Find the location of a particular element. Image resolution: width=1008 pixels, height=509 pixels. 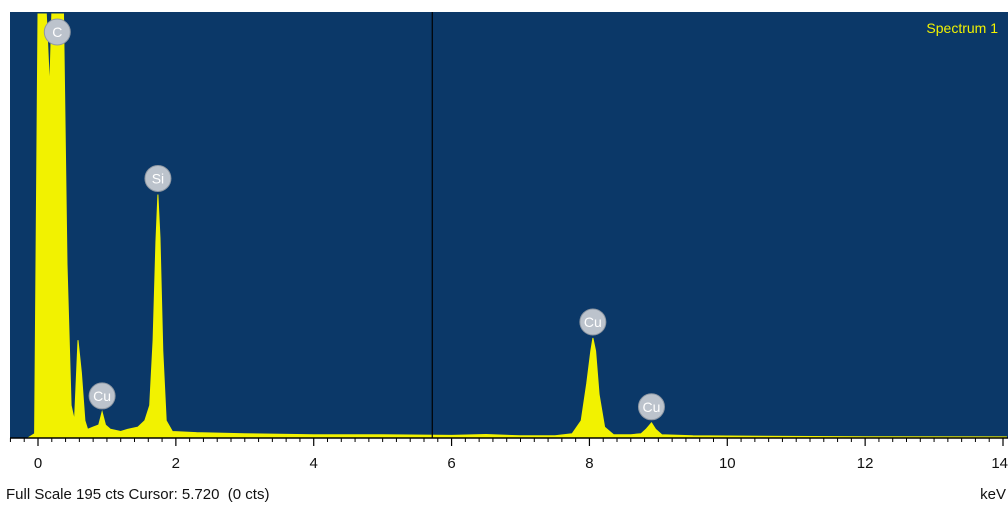

status-readout: Full Scale 195 cts Cursor: 5.720 (0 cts) is located at coordinates (138, 494).